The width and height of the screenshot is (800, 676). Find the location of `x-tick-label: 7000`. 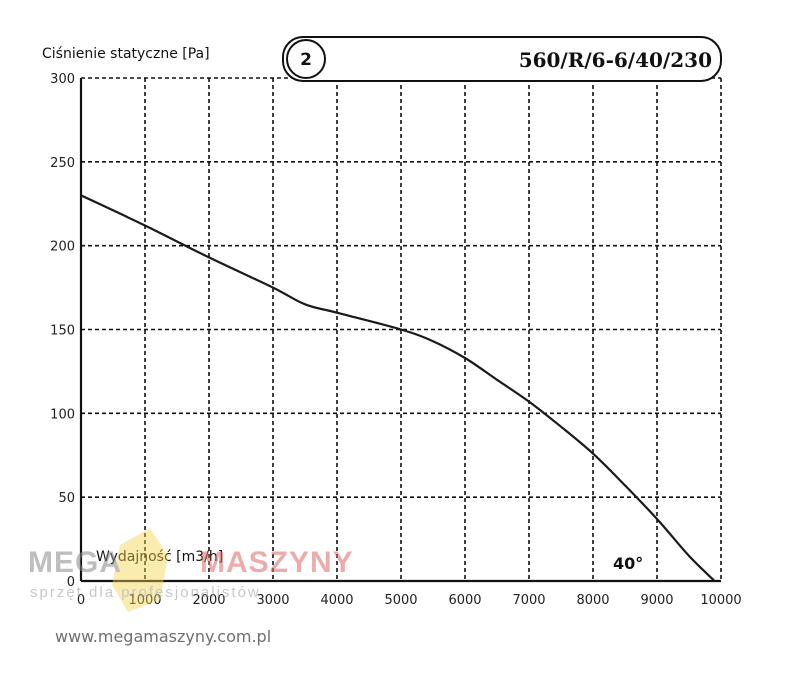

x-tick-label: 7000 is located at coordinates (528, 600).